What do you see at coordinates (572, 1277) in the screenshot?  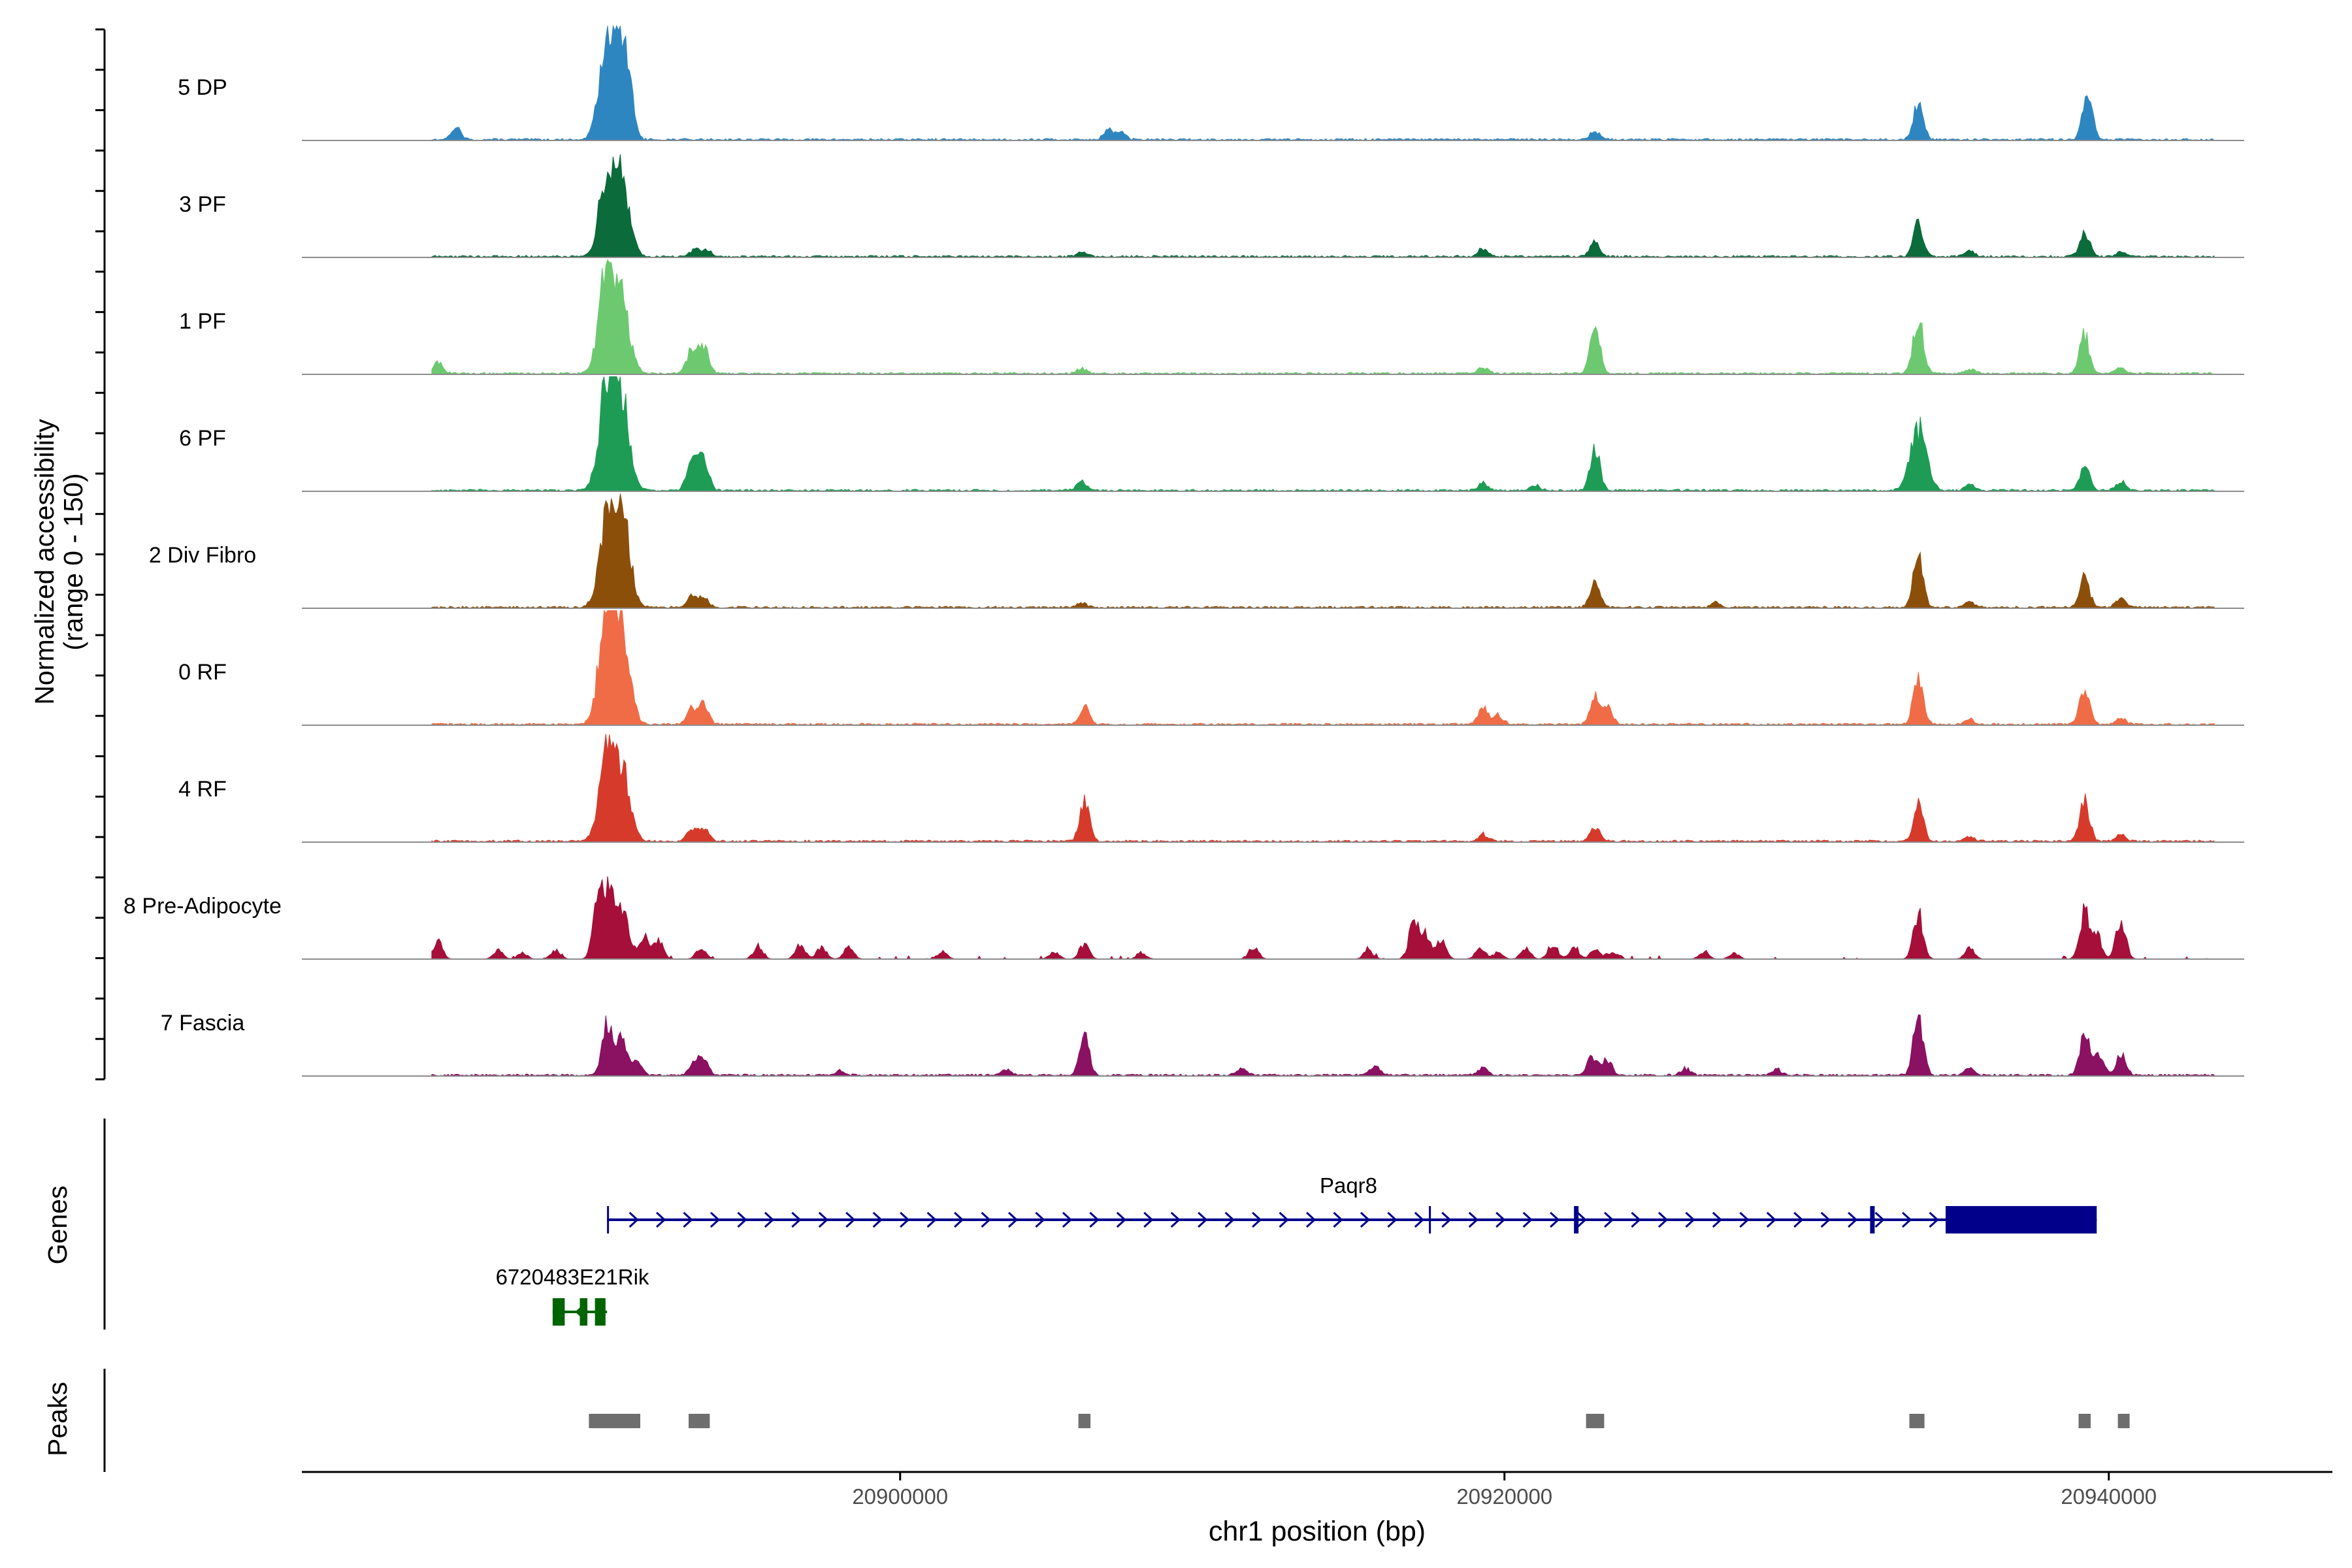 I see `gene-label: 6720483E21Rik` at bounding box center [572, 1277].